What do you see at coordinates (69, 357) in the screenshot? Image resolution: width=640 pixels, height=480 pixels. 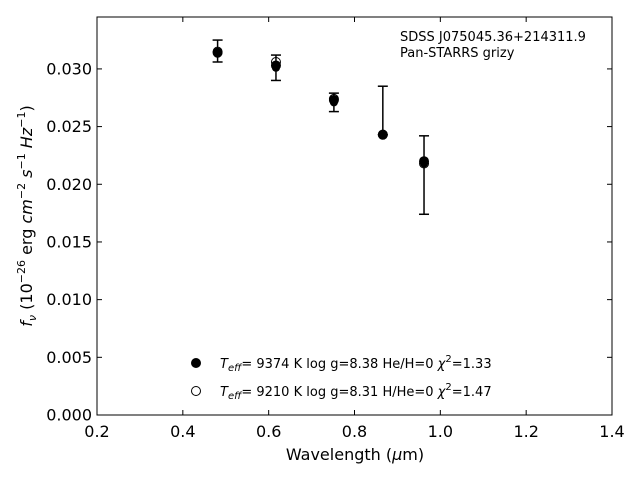 I see `y-tick-label: 0.005` at bounding box center [69, 357].